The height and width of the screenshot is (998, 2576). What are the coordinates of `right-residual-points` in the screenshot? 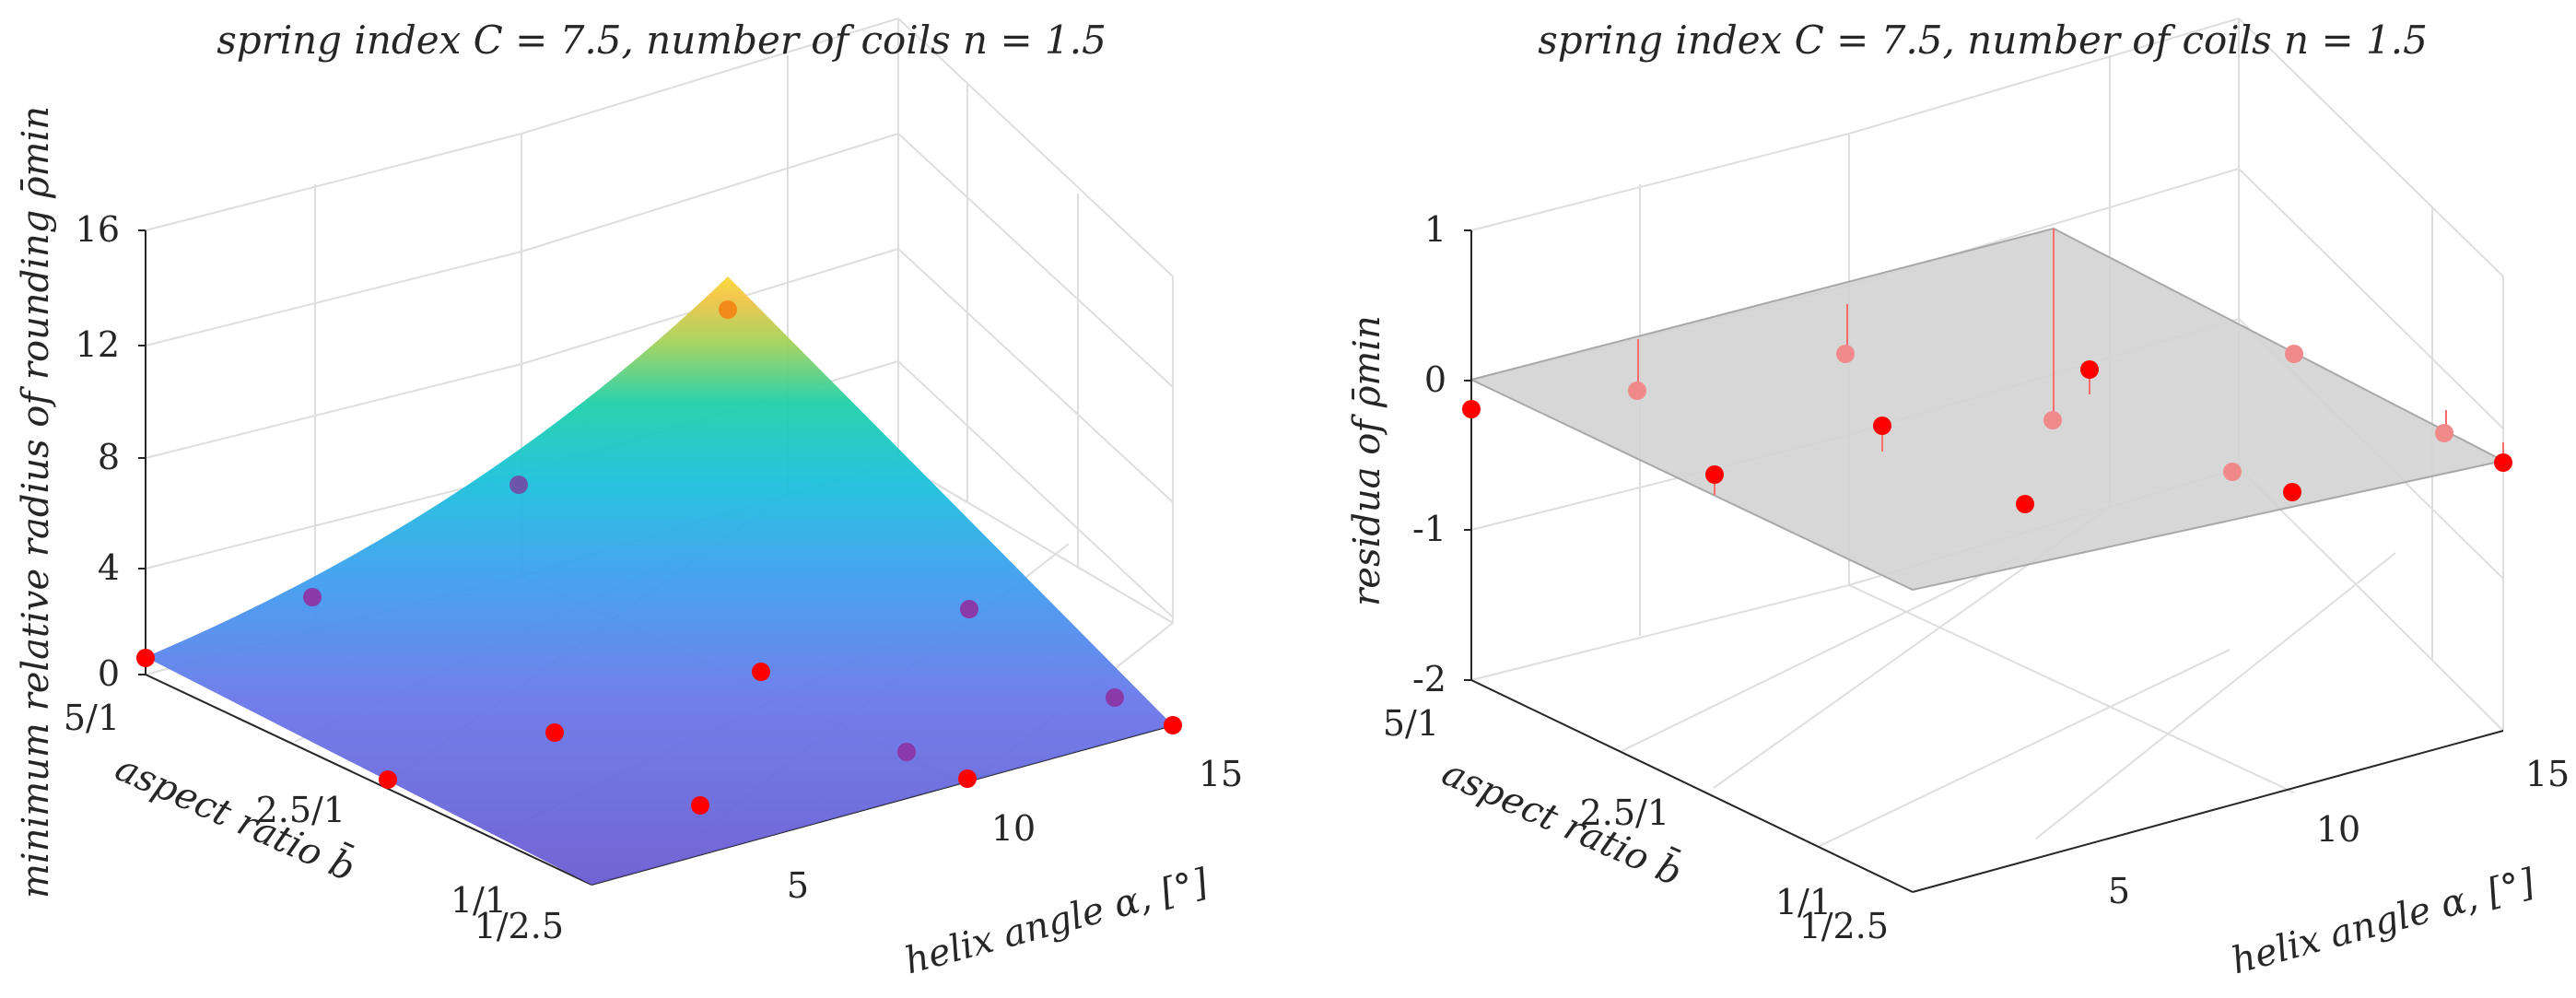 It's located at (1987, 429).